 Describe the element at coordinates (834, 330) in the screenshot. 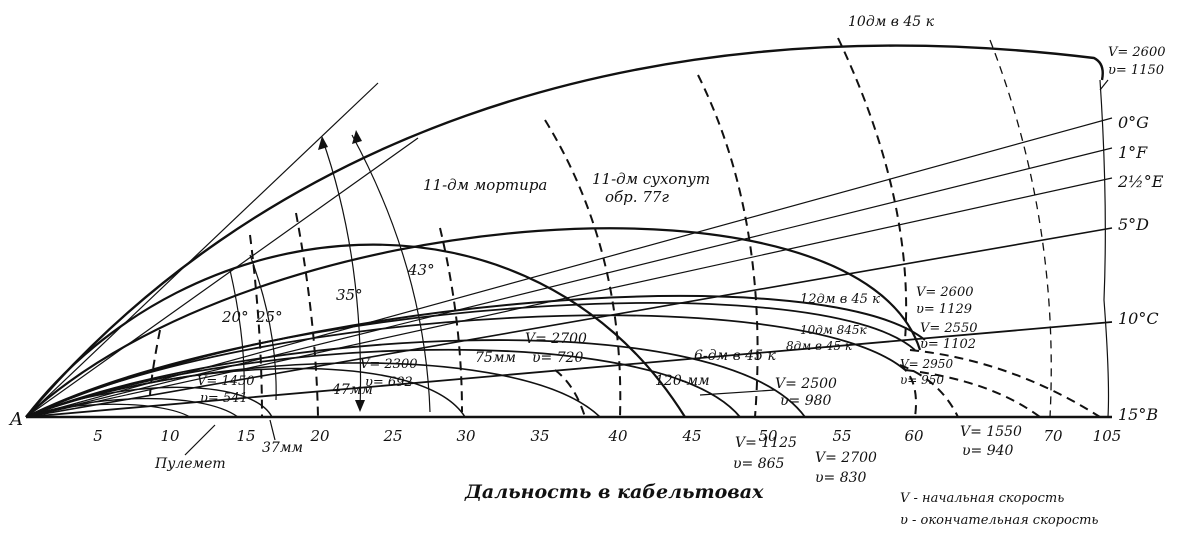

I see `label-gun10b: 10дм 845к` at that location.